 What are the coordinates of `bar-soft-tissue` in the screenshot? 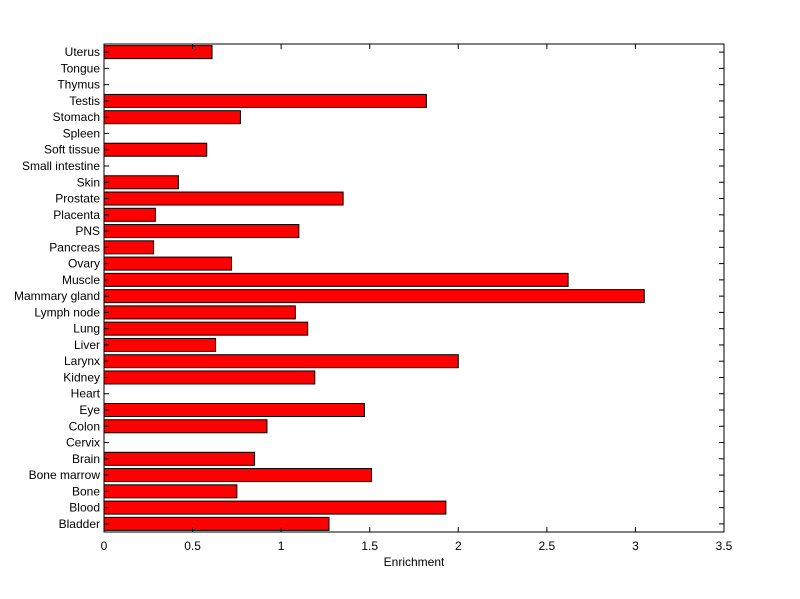 It's located at (155, 149).